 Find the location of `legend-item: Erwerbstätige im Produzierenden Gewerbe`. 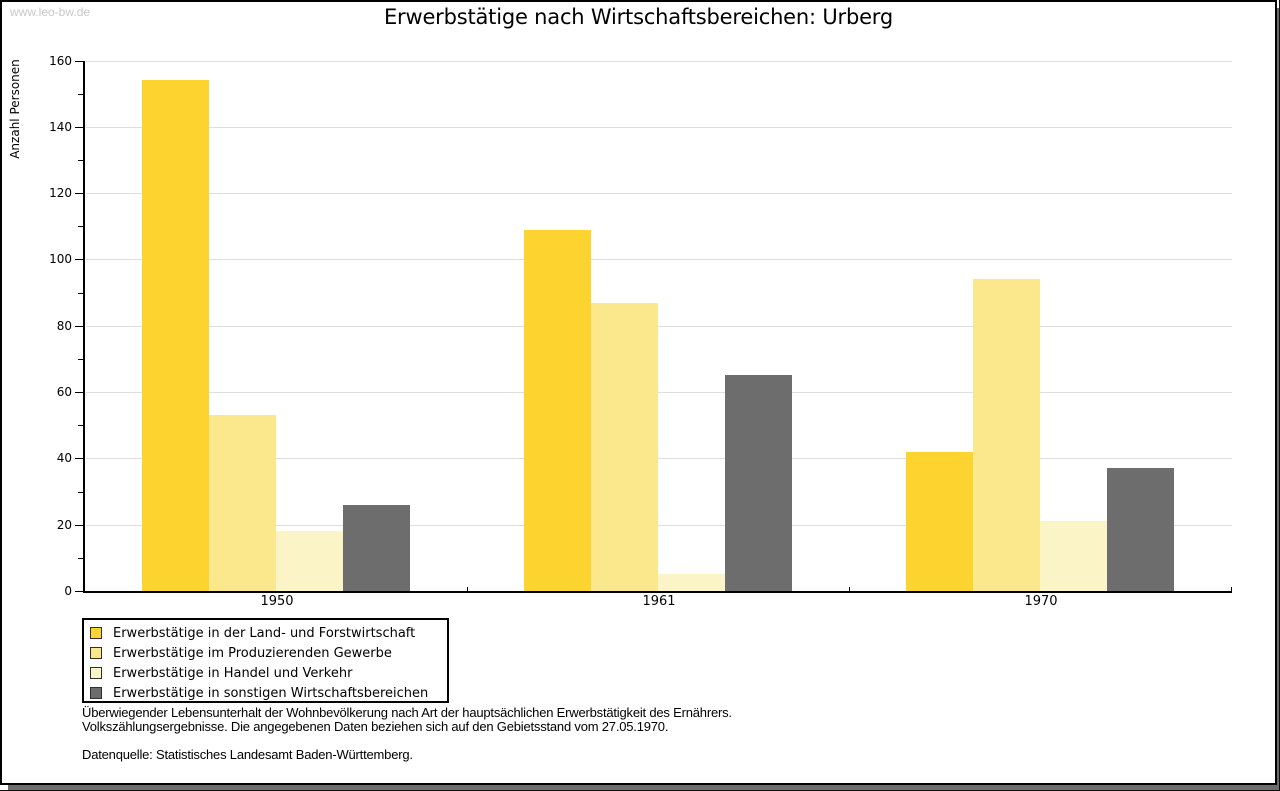

legend-item: Erwerbstätige im Produzierenden Gewerbe is located at coordinates (268, 653).